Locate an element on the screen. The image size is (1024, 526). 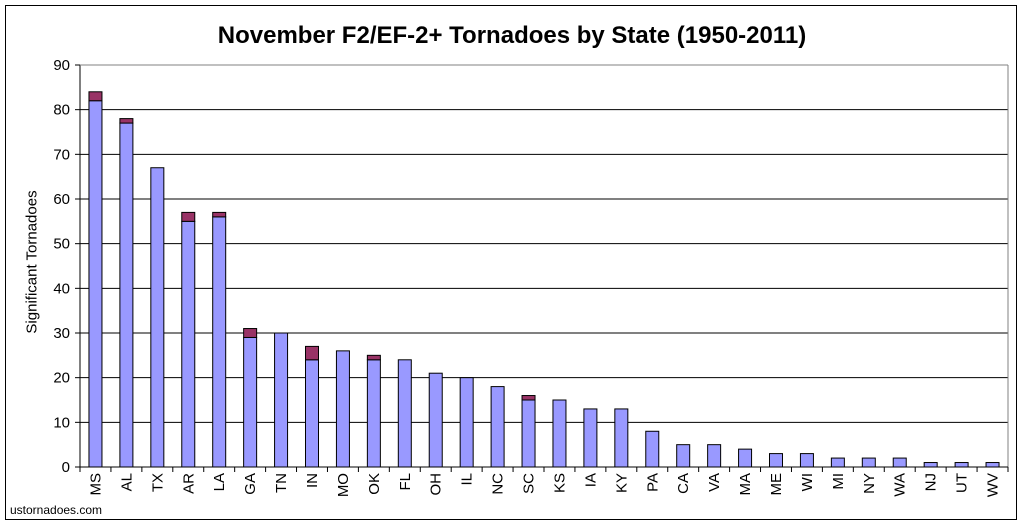
x-tick-label-nc: NC is located at coordinates (498, 484).